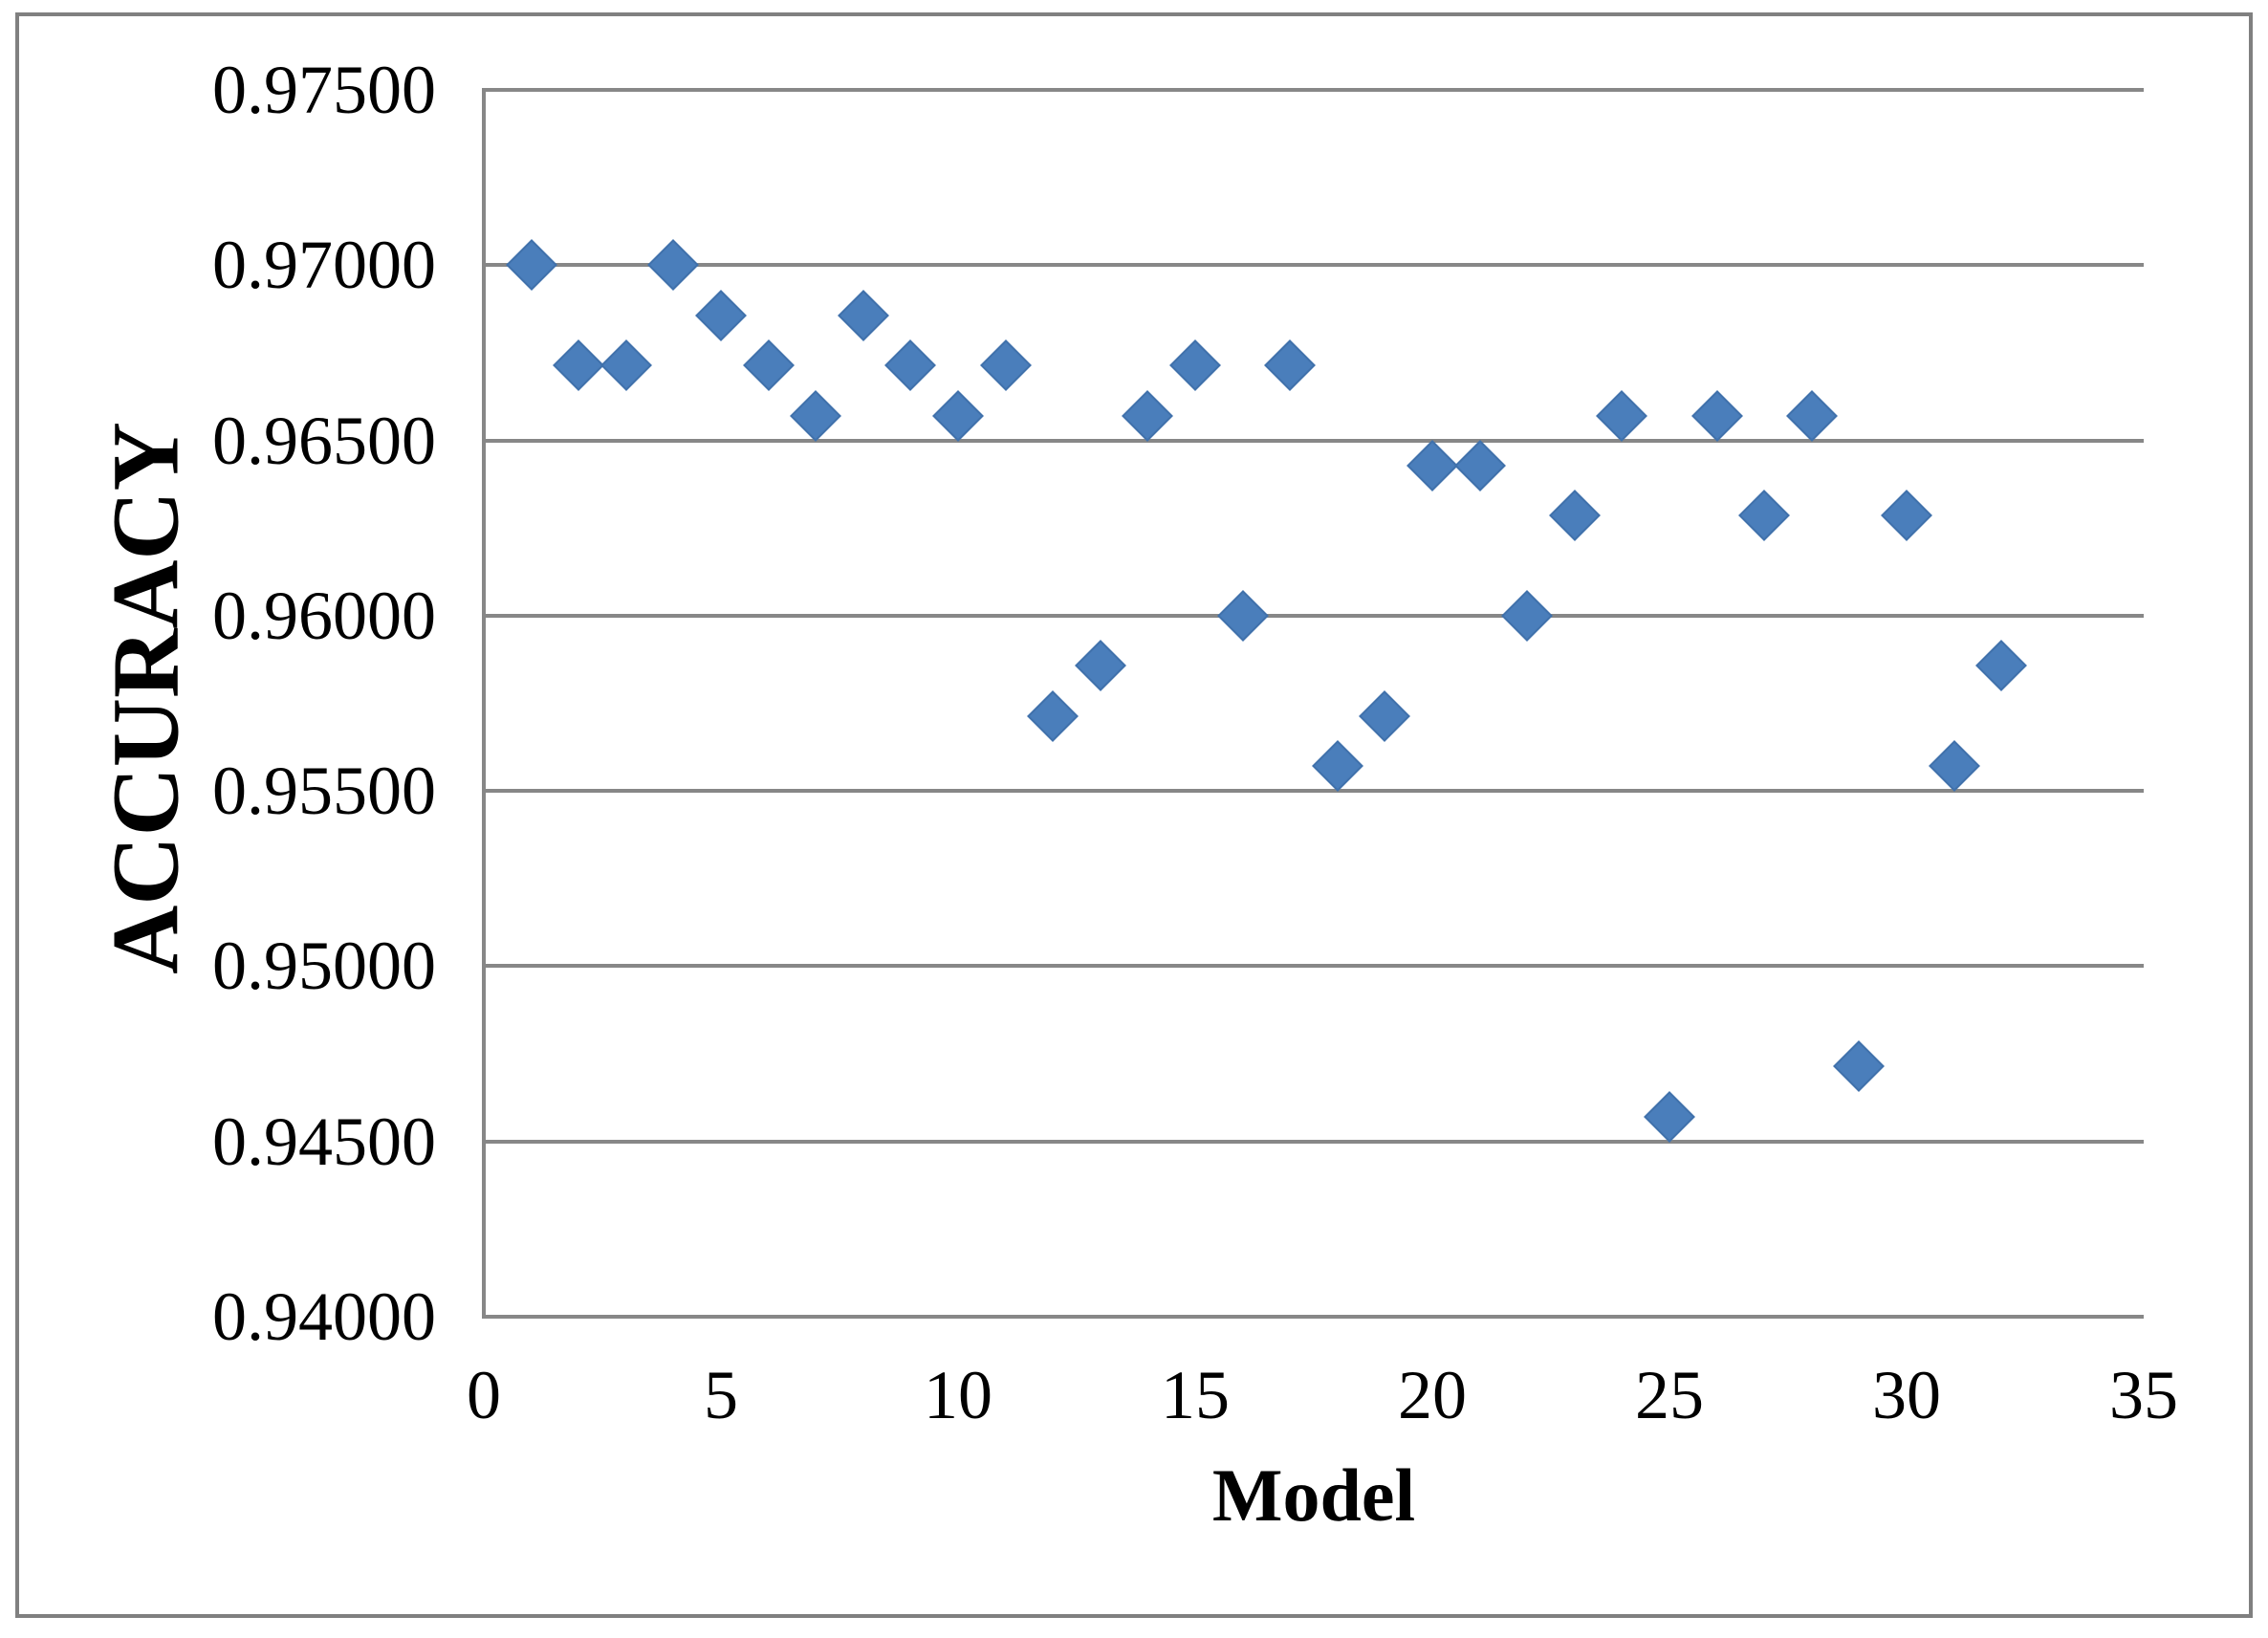 The height and width of the screenshot is (1638, 2268). What do you see at coordinates (324, 90) in the screenshot?
I see `y-tick-label: 0.97500` at bounding box center [324, 90].